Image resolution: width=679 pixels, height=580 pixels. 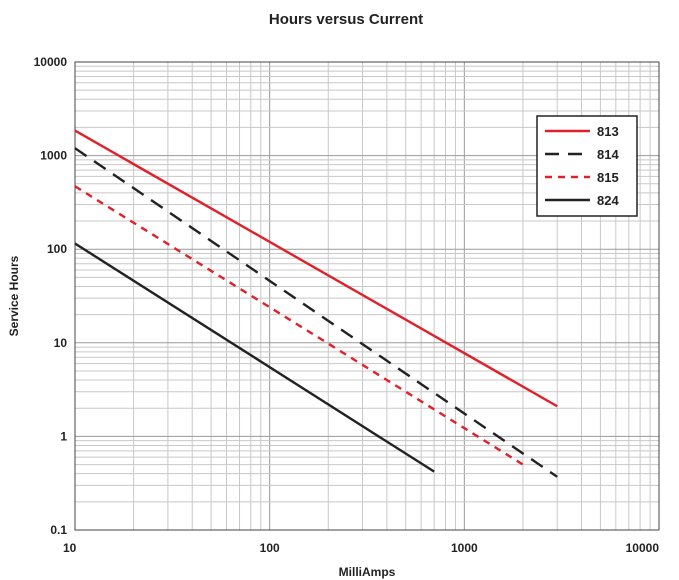 I want to click on y-tick-label: 1, so click(x=63, y=436).